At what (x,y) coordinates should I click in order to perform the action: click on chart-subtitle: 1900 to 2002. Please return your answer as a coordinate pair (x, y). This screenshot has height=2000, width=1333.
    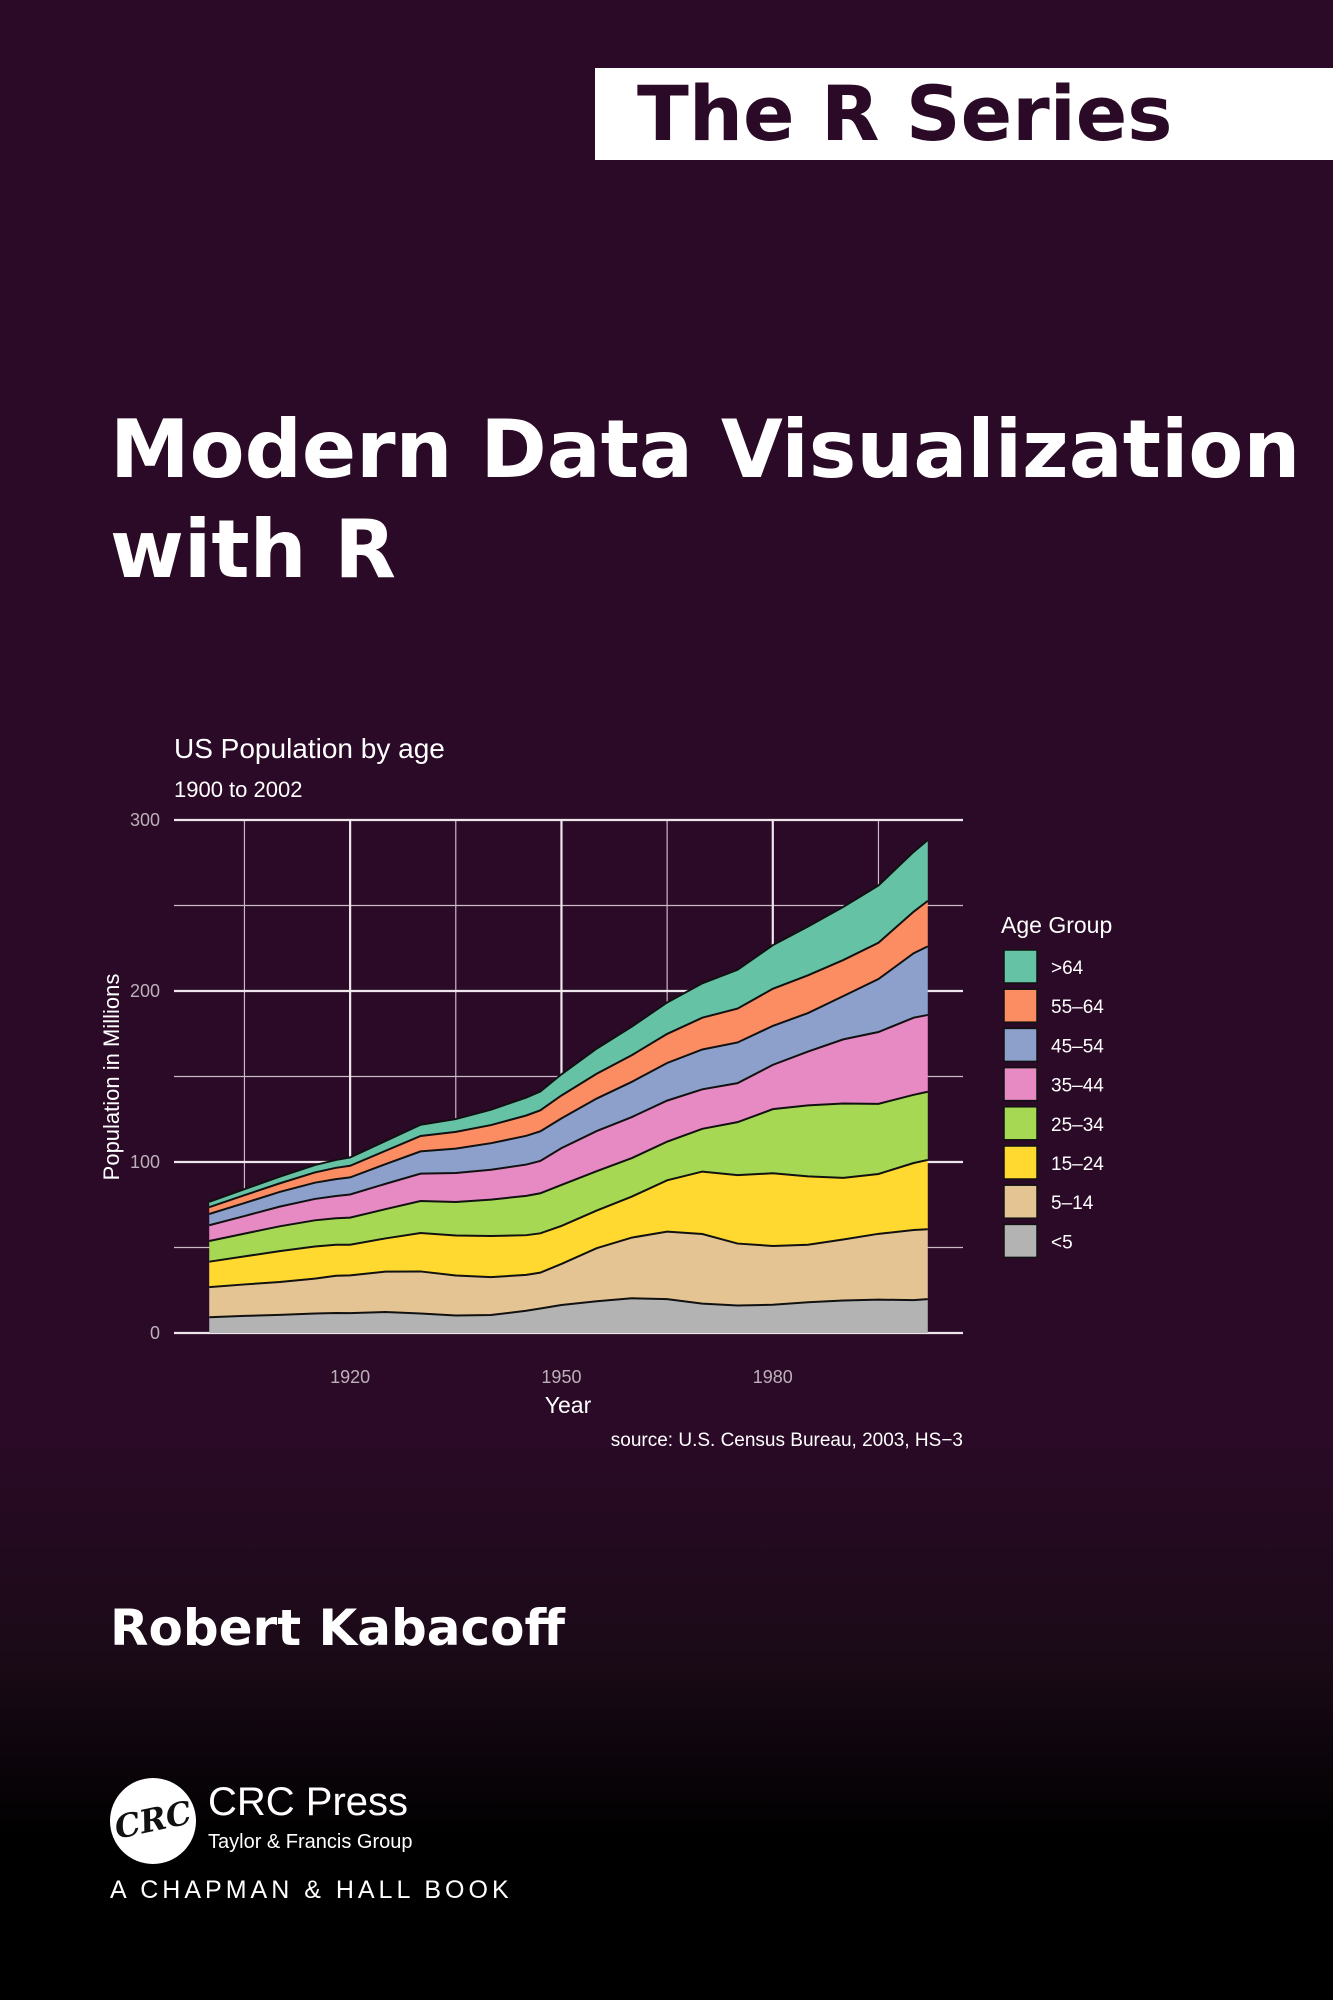
    Looking at the image, I should click on (238, 789).